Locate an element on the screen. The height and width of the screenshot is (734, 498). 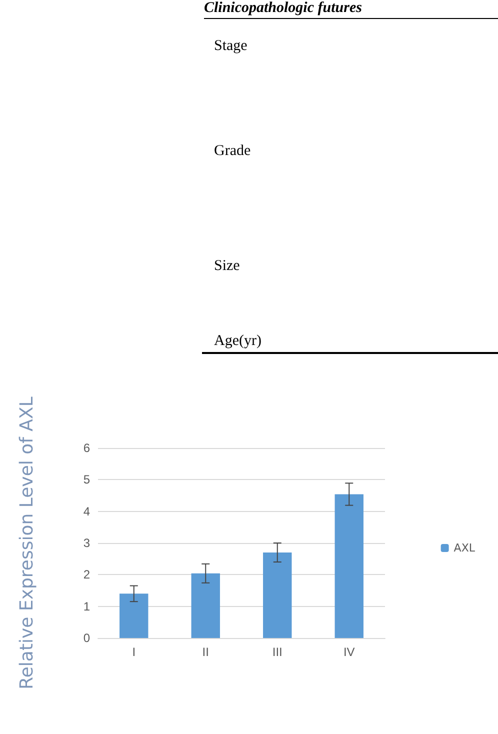
legend-label: AXL is located at coordinates (465, 548).